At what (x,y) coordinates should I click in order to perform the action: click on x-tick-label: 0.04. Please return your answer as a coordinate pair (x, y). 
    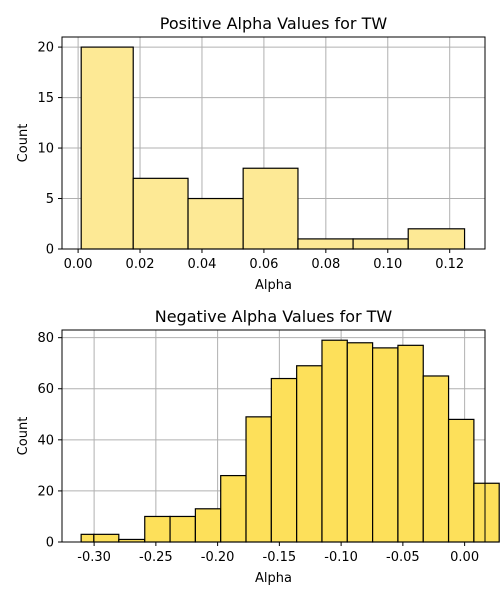
    Looking at the image, I should click on (201, 264).